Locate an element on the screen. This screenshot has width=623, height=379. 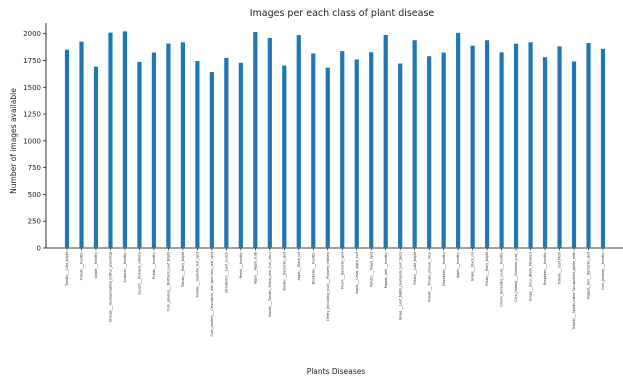
x-tick-label: Apple___Cedar_apple_rust is located at coordinates (357, 272).